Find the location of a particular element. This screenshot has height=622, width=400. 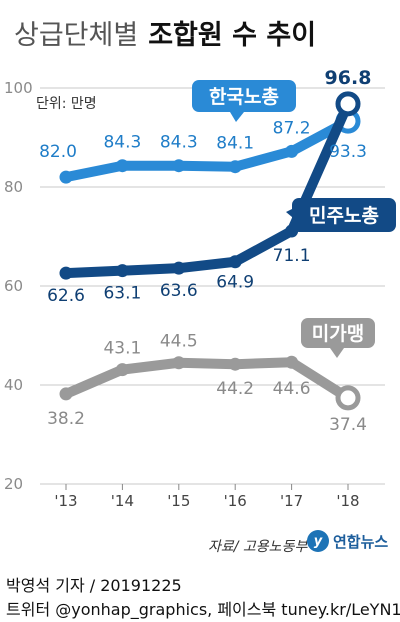

x-axis: '13 '14 '15 '16 '17 '18 is located at coordinates (207, 497).